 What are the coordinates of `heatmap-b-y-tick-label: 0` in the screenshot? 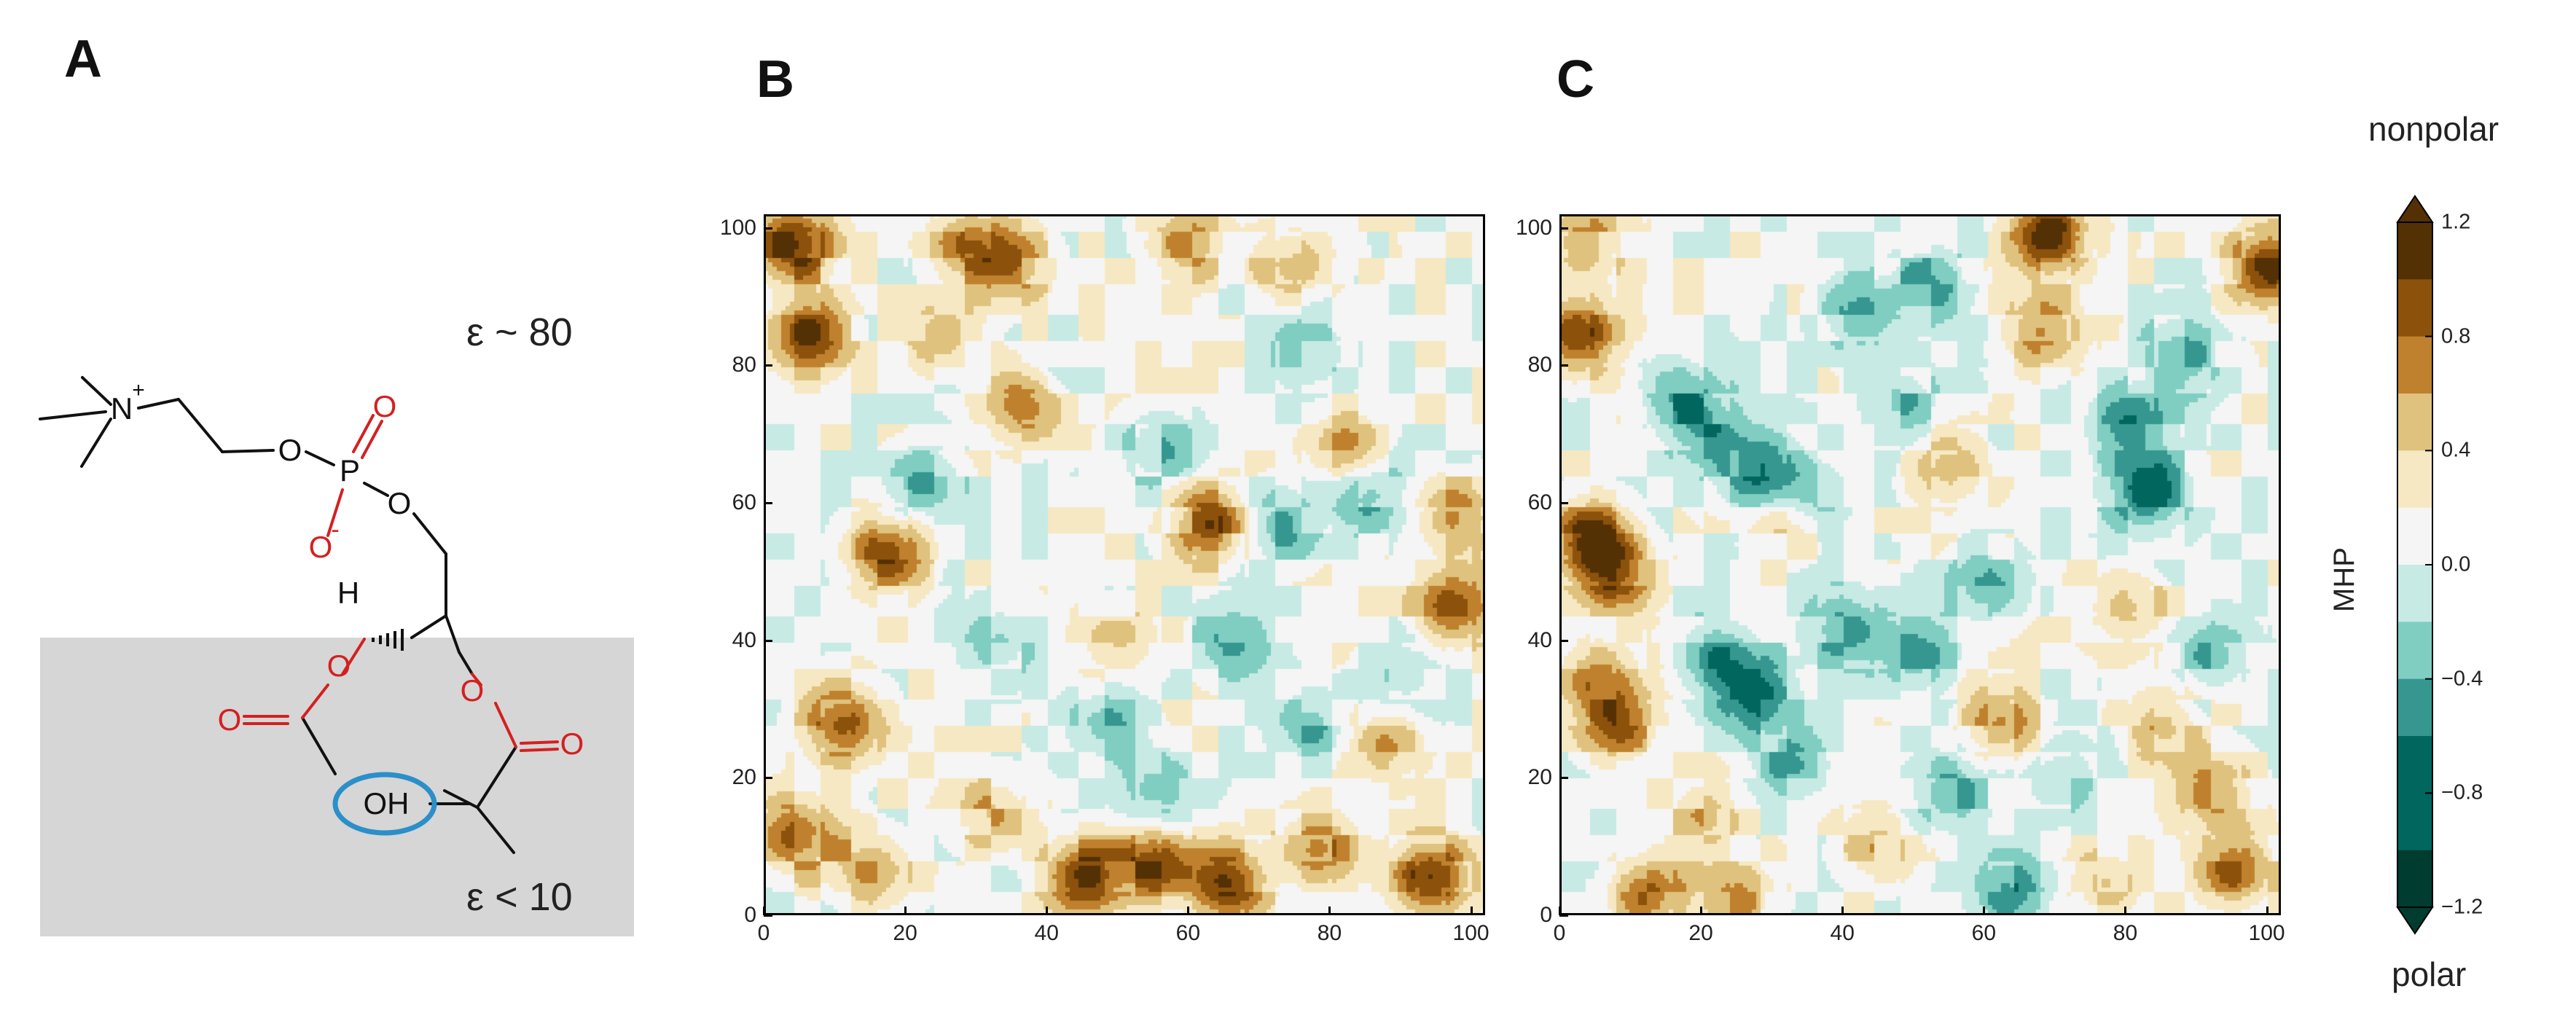 It's located at (750, 915).